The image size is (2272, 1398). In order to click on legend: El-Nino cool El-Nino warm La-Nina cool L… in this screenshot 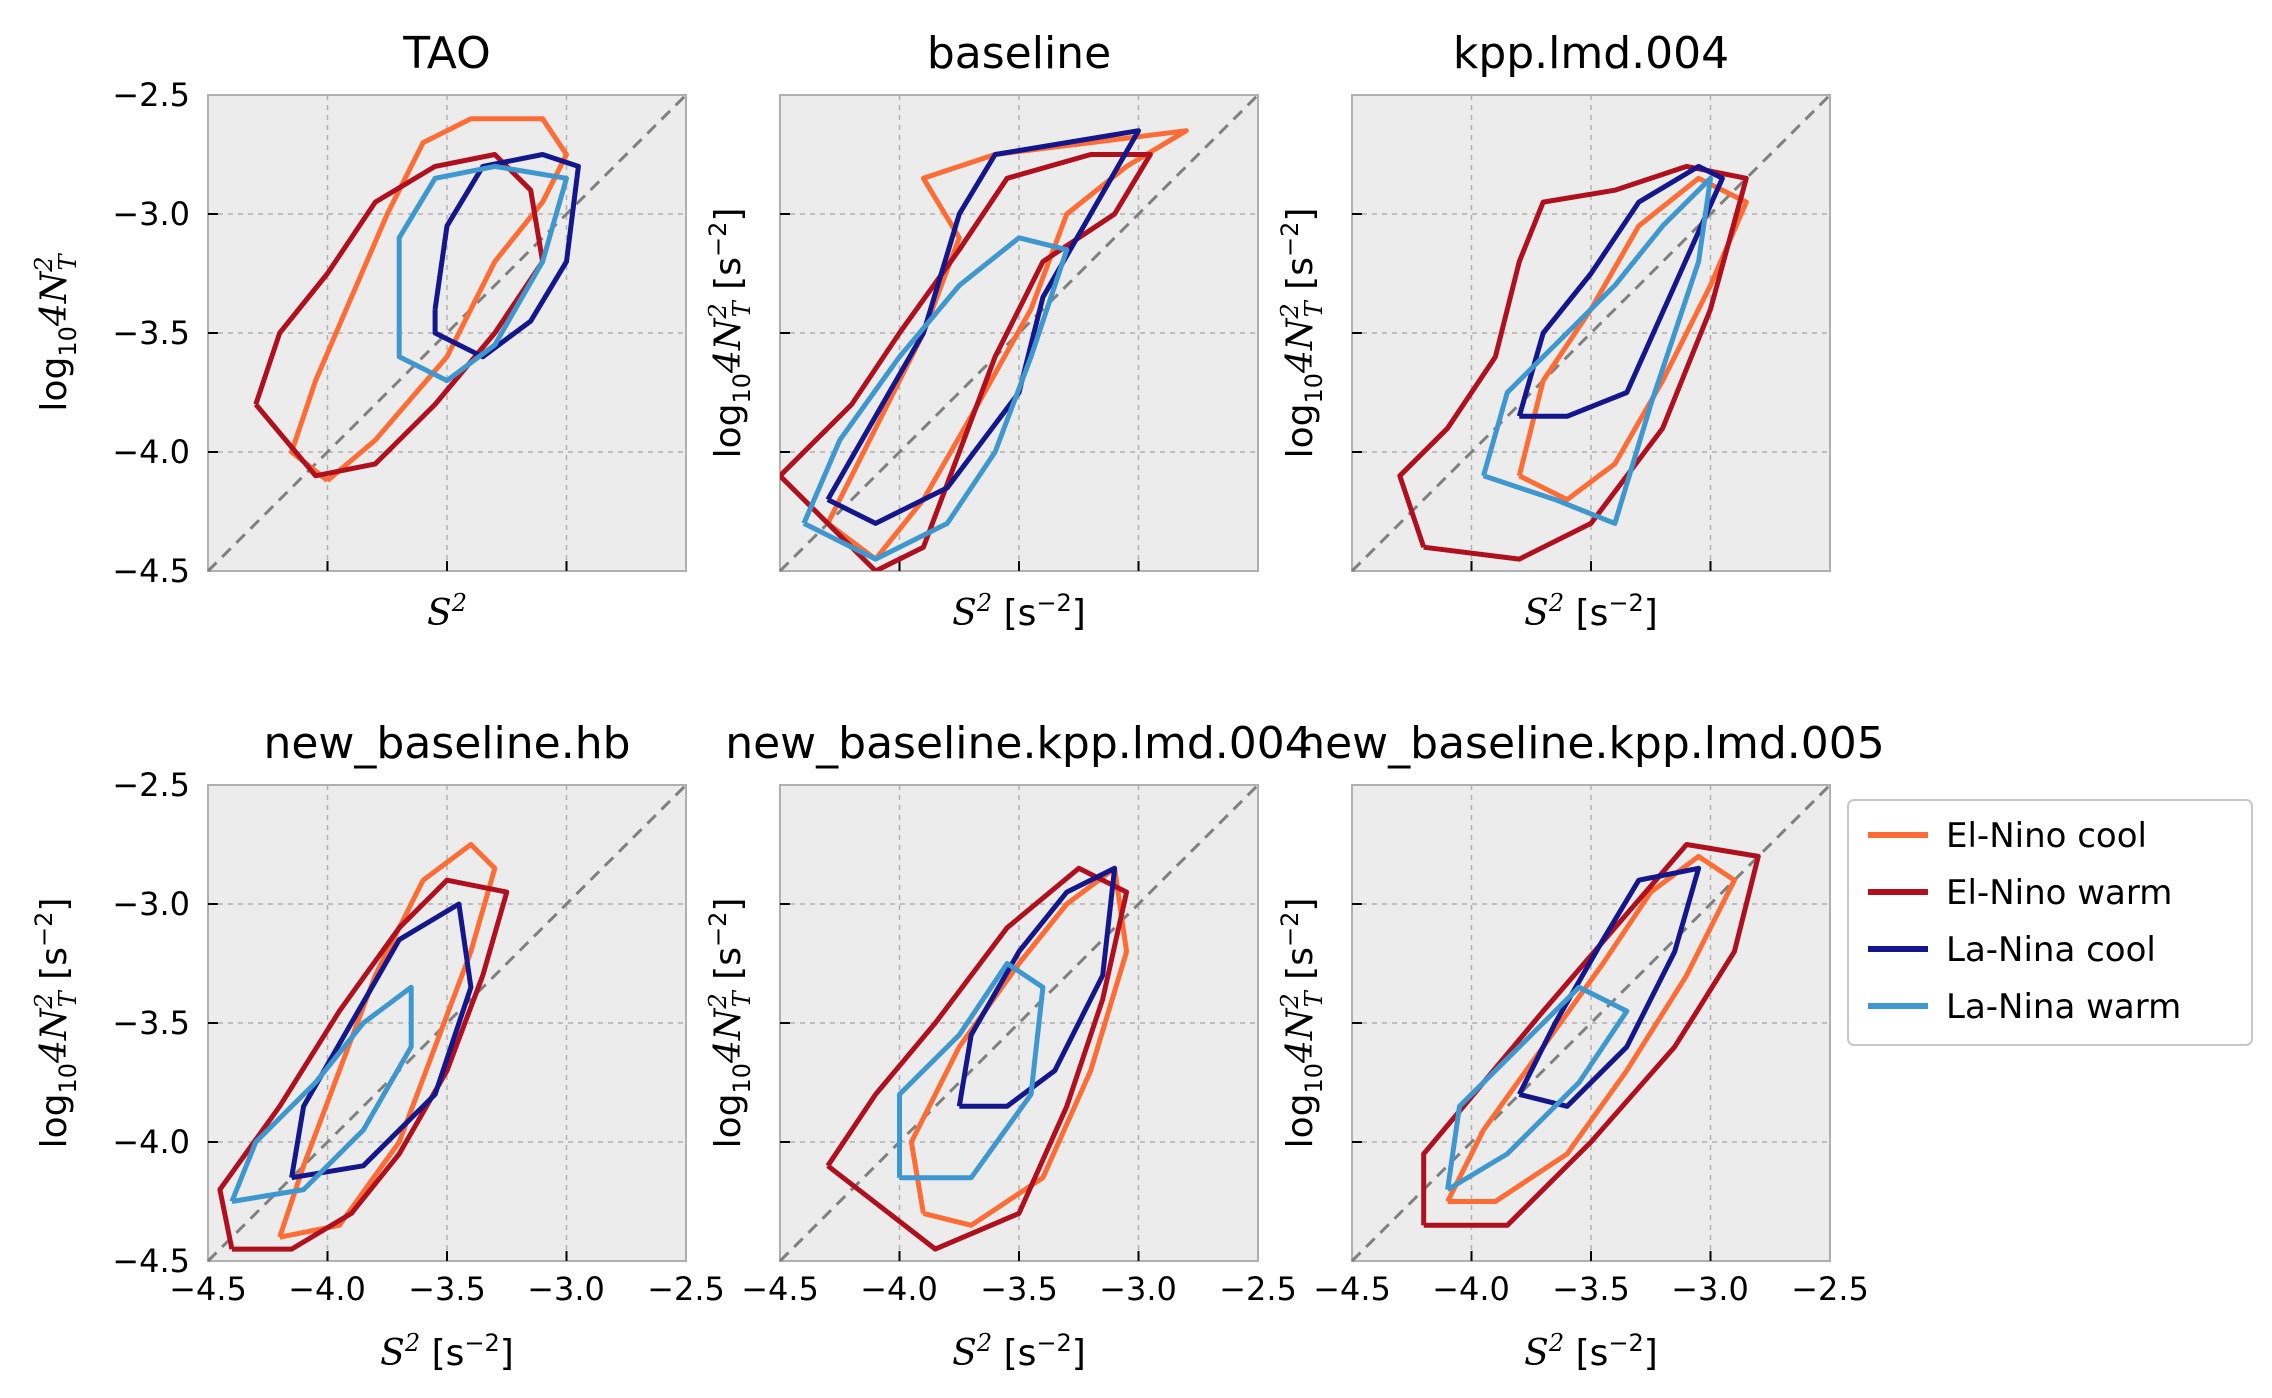, I will do `click(2050, 922)`.